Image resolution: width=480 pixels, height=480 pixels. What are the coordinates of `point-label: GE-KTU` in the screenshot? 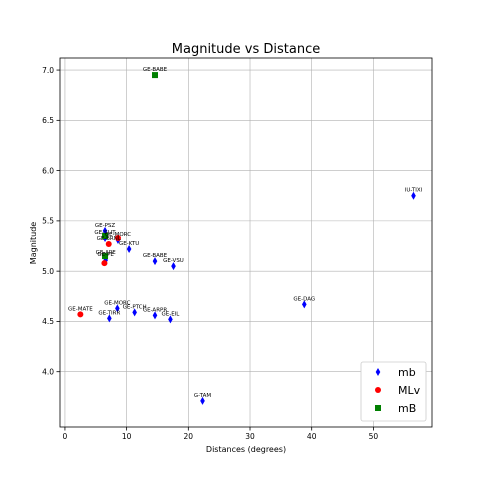 It's located at (129, 244).